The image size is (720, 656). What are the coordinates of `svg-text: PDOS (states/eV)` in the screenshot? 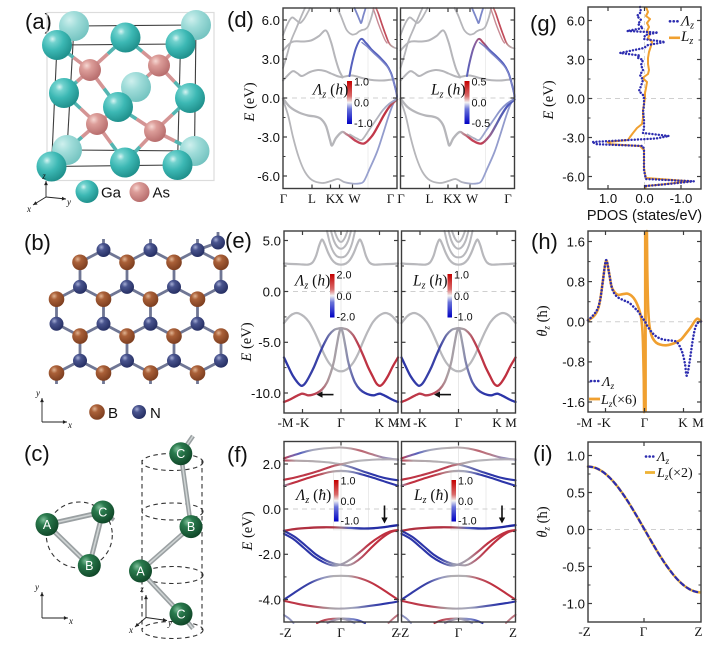 It's located at (644, 216).